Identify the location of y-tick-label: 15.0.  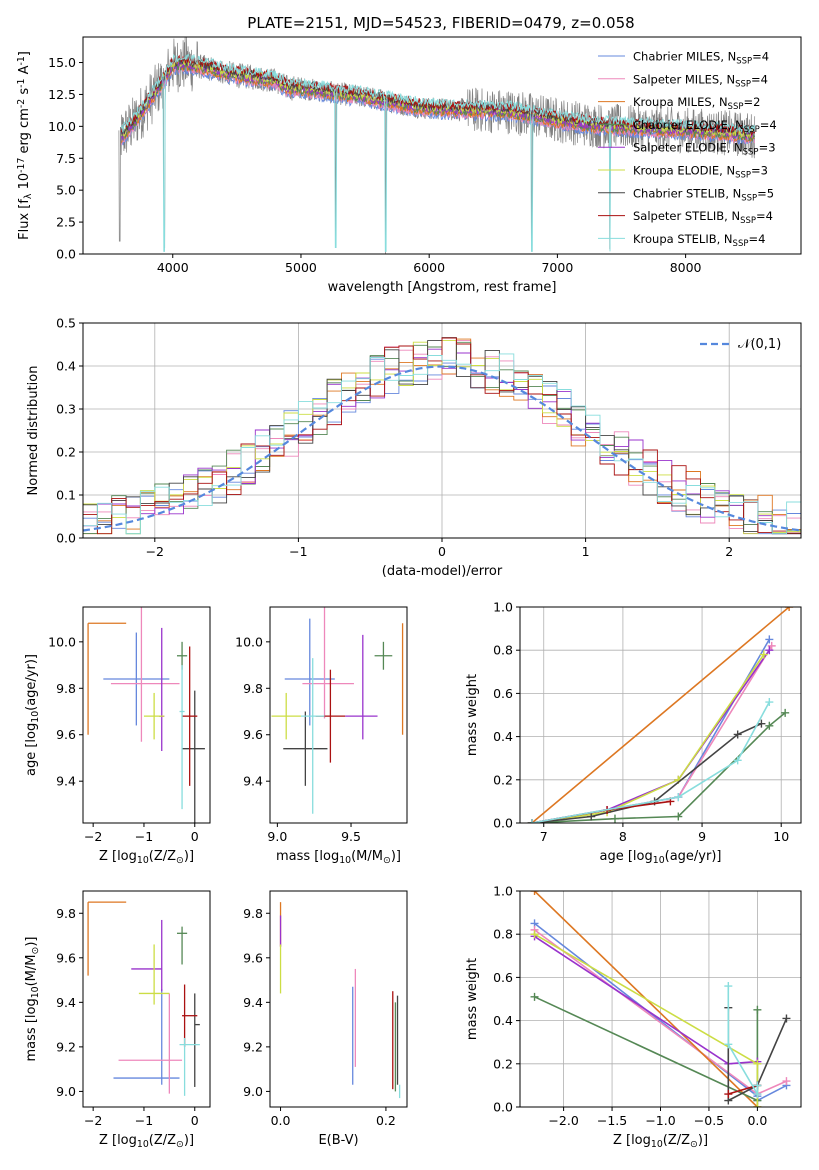
(62, 62).